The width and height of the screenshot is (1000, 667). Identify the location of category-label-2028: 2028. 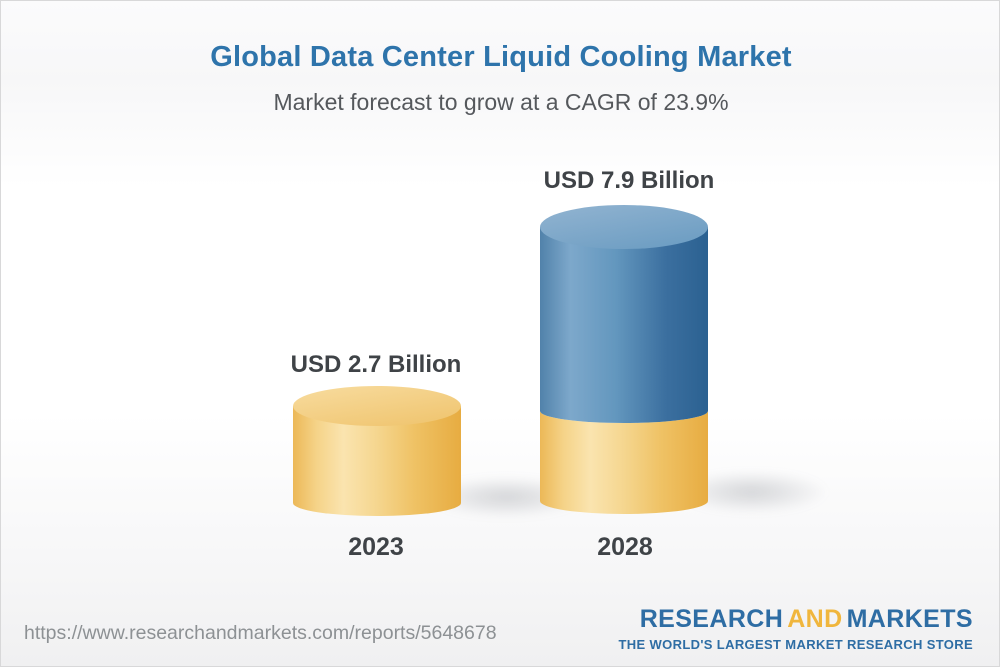
(625, 547).